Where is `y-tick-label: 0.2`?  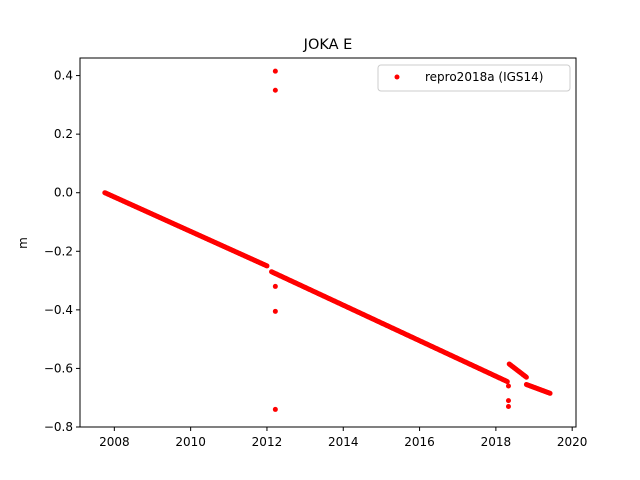 y-tick-label: 0.2 is located at coordinates (63, 134).